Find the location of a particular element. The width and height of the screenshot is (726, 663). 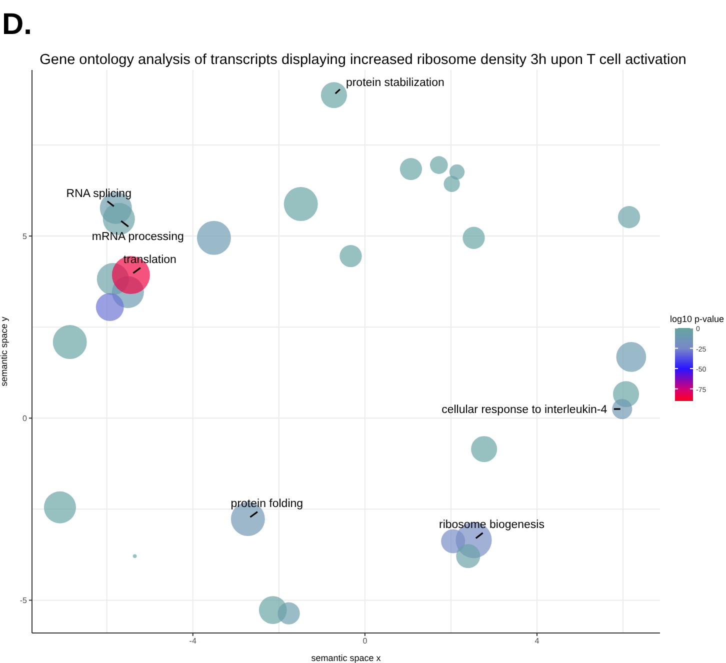

text: D. is located at coordinates (17, 25).